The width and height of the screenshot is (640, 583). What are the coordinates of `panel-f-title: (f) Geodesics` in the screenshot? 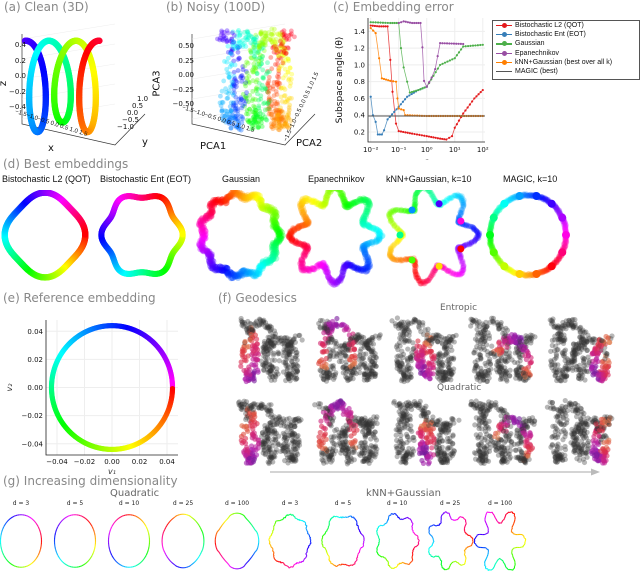 It's located at (257, 298).